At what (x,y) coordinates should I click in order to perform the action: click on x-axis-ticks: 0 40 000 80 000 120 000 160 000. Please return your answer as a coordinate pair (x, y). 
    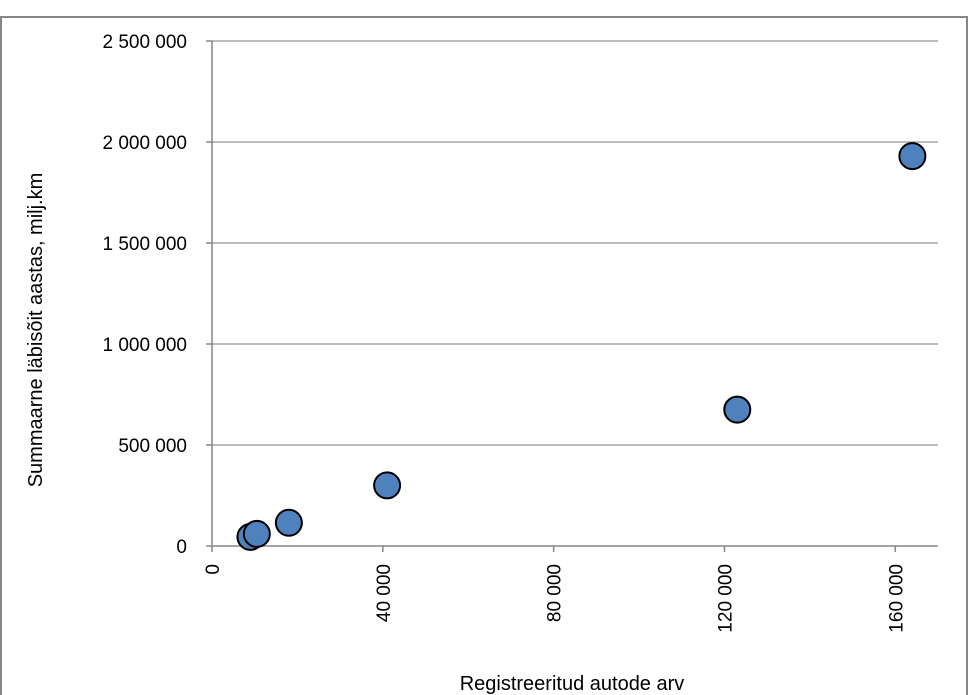
    Looking at the image, I should click on (555, 589).